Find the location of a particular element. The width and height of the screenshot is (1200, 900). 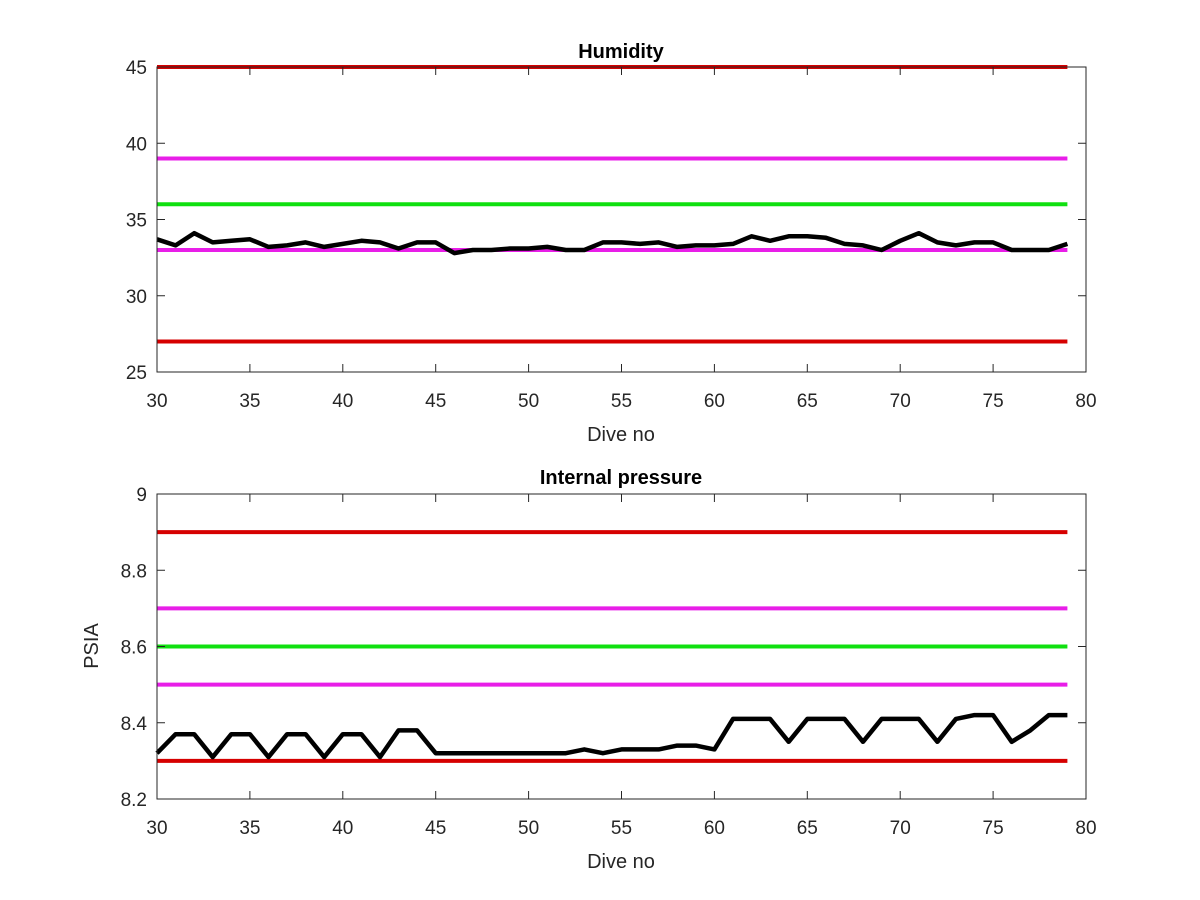

internal-pressure-y-tick-label: 8.2 is located at coordinates (134, 800).